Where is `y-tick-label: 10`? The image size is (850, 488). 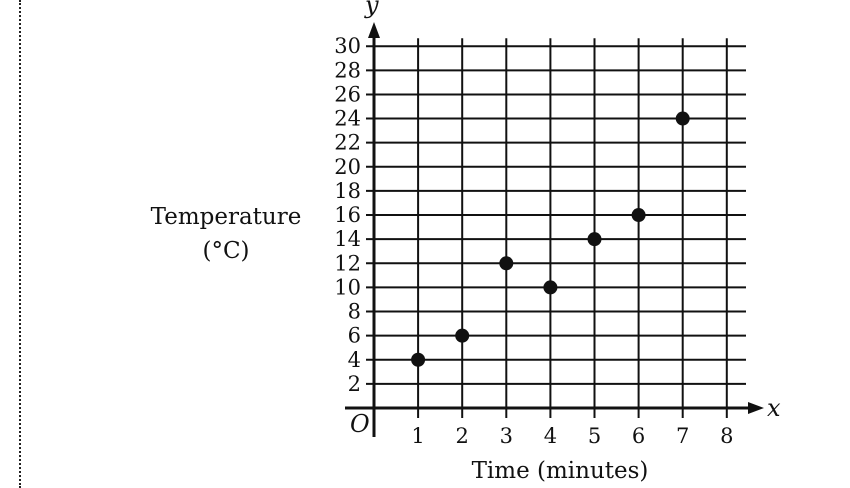
y-tick-label: 10 is located at coordinates (347, 287).